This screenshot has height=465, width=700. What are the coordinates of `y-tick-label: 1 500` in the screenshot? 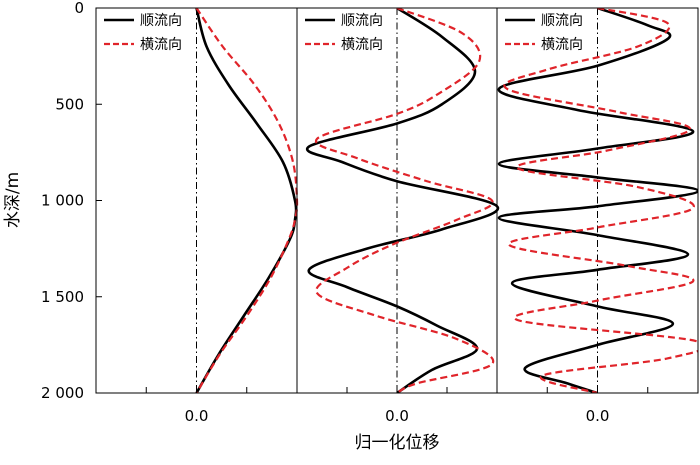 It's located at (62, 297).